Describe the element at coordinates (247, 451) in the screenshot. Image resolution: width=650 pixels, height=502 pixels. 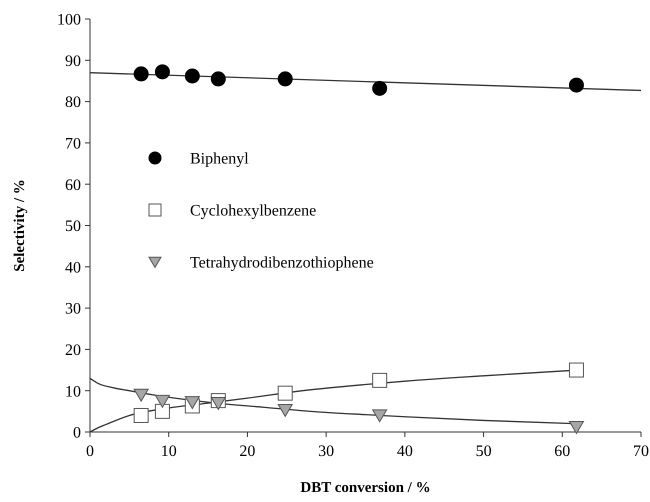
I see `x-tick-label: 20` at that location.